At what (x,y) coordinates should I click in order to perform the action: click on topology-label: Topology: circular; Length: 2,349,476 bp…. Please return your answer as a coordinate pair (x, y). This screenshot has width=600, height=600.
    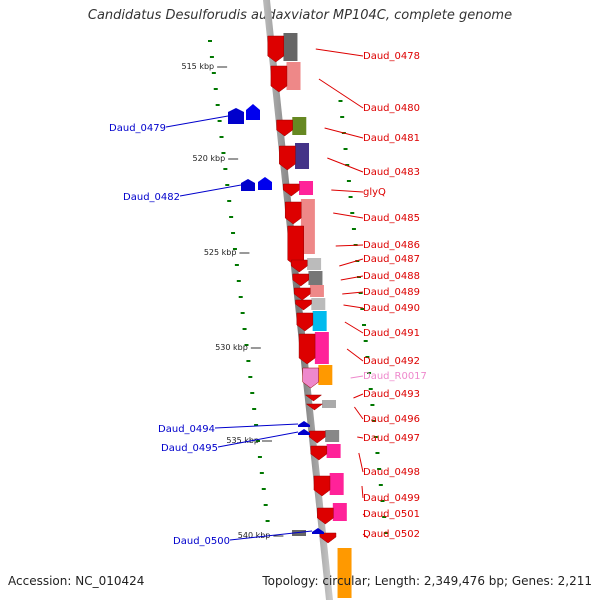
    Looking at the image, I should click on (427, 581).